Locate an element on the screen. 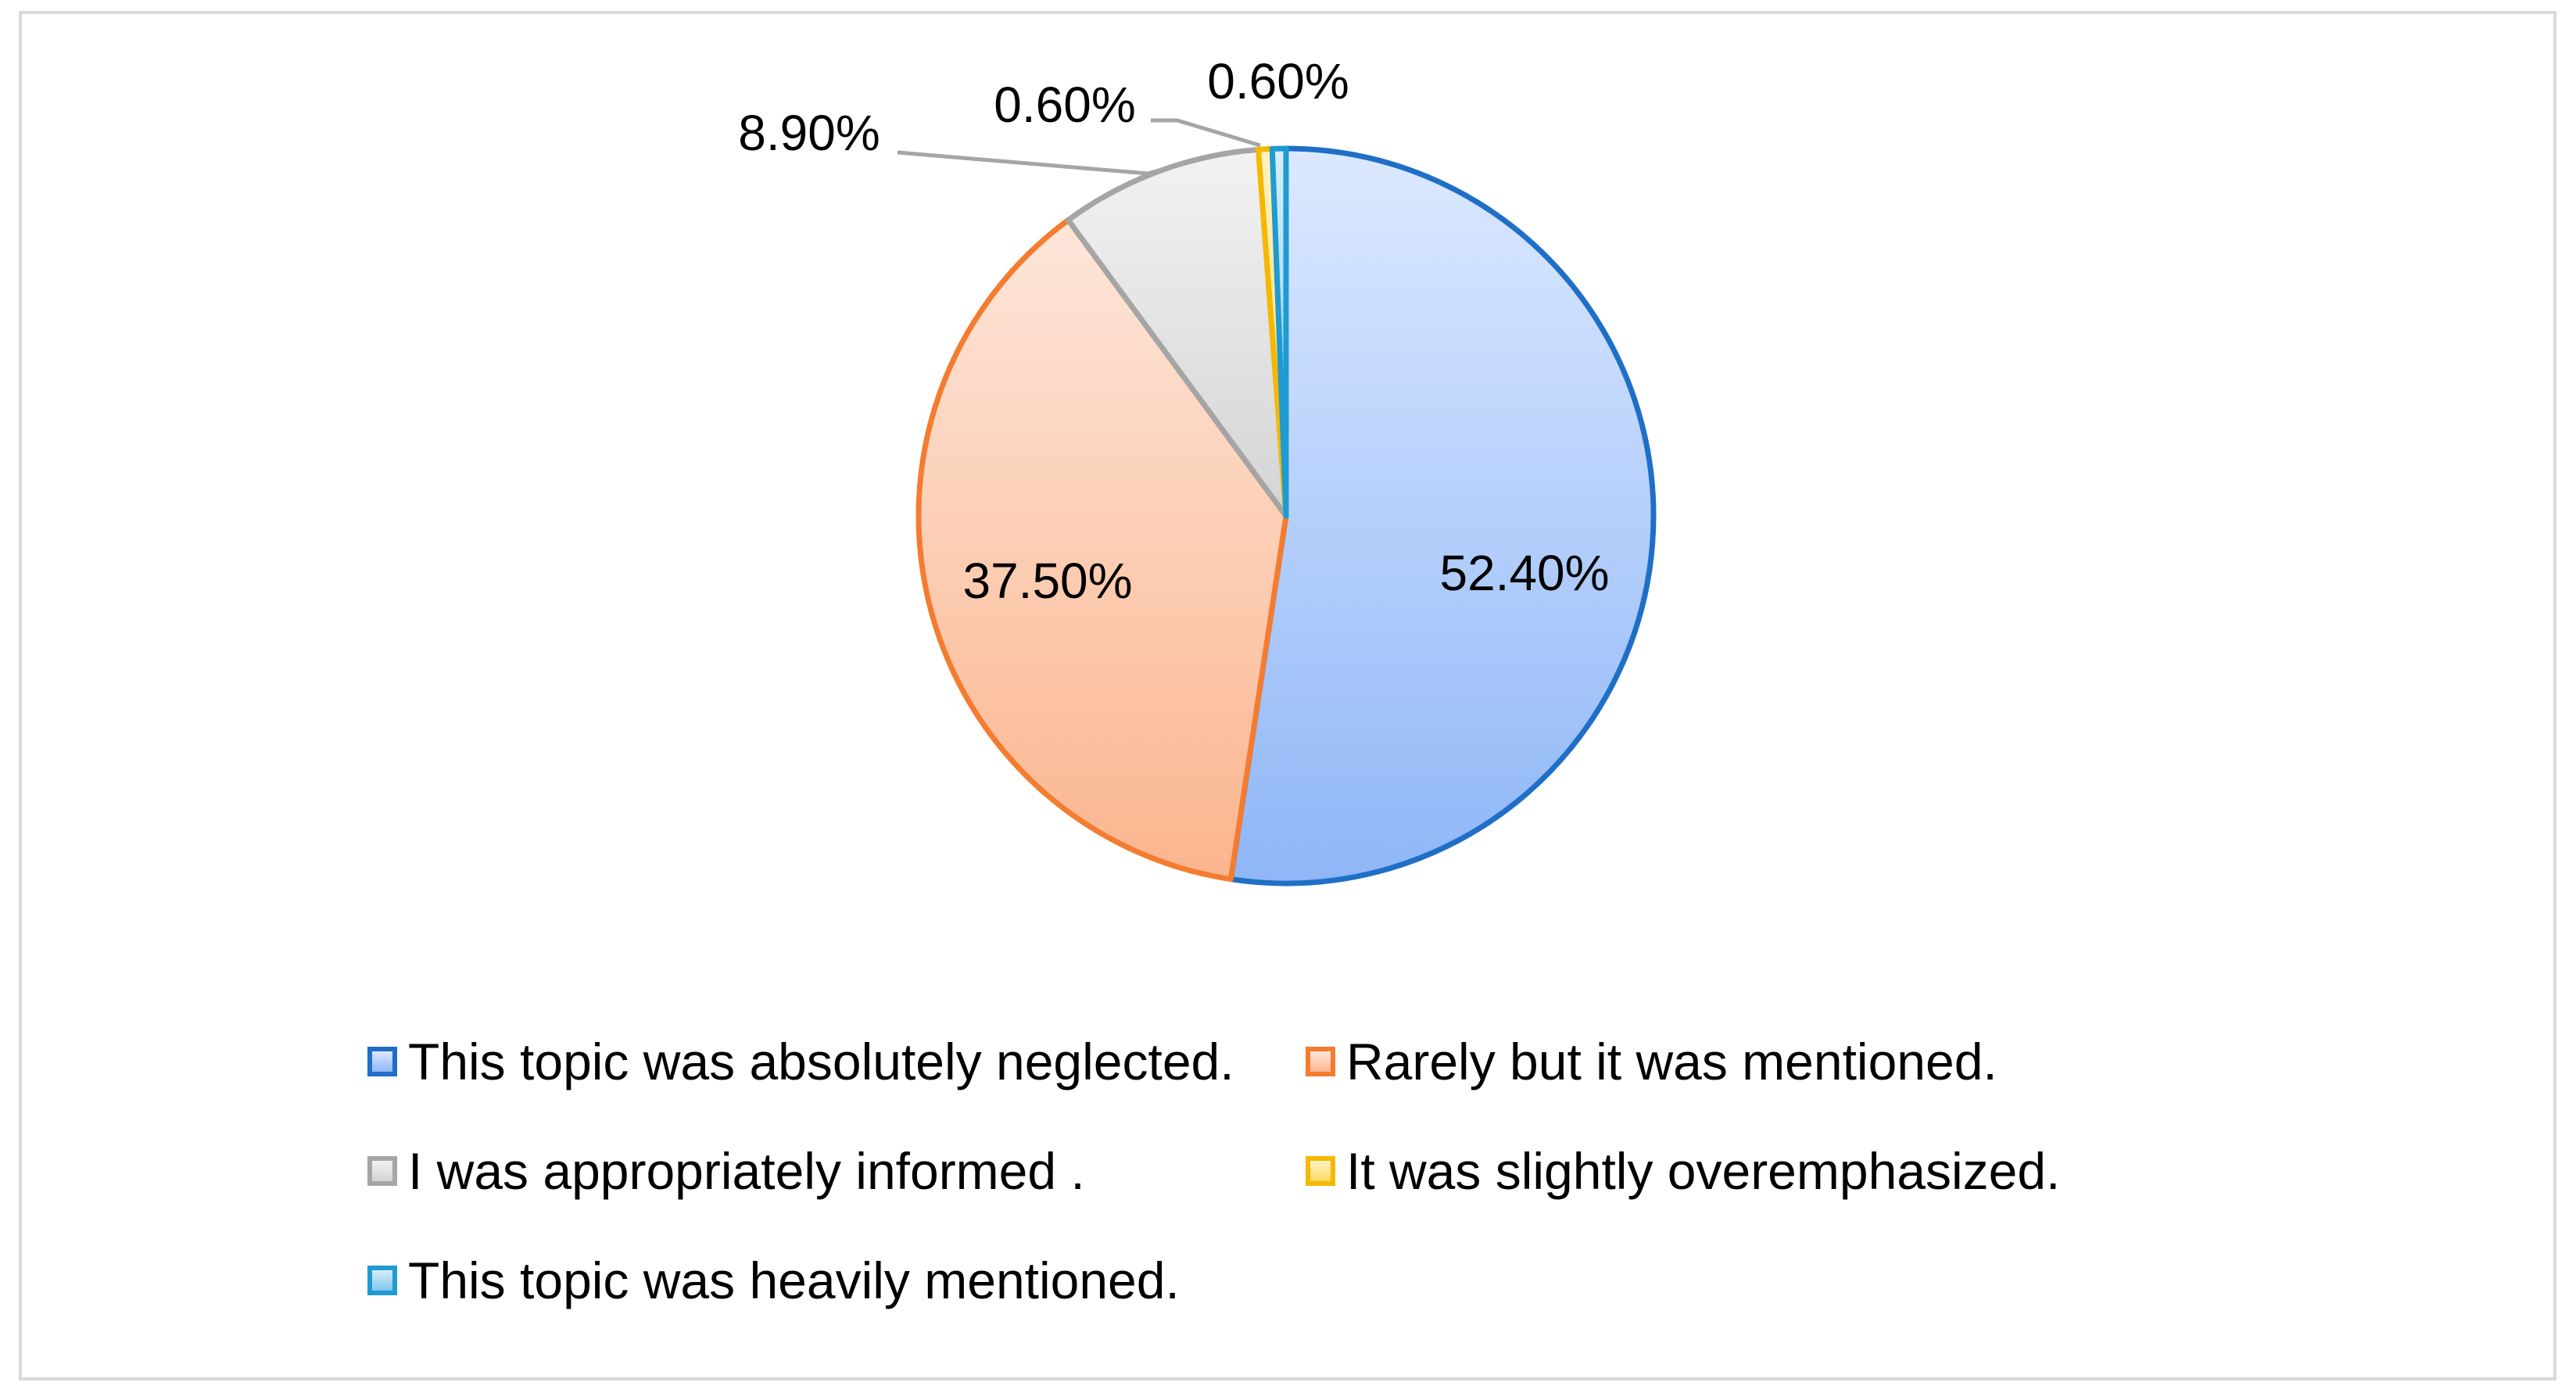  data-label-5: 0.60% is located at coordinates (1278, 81).